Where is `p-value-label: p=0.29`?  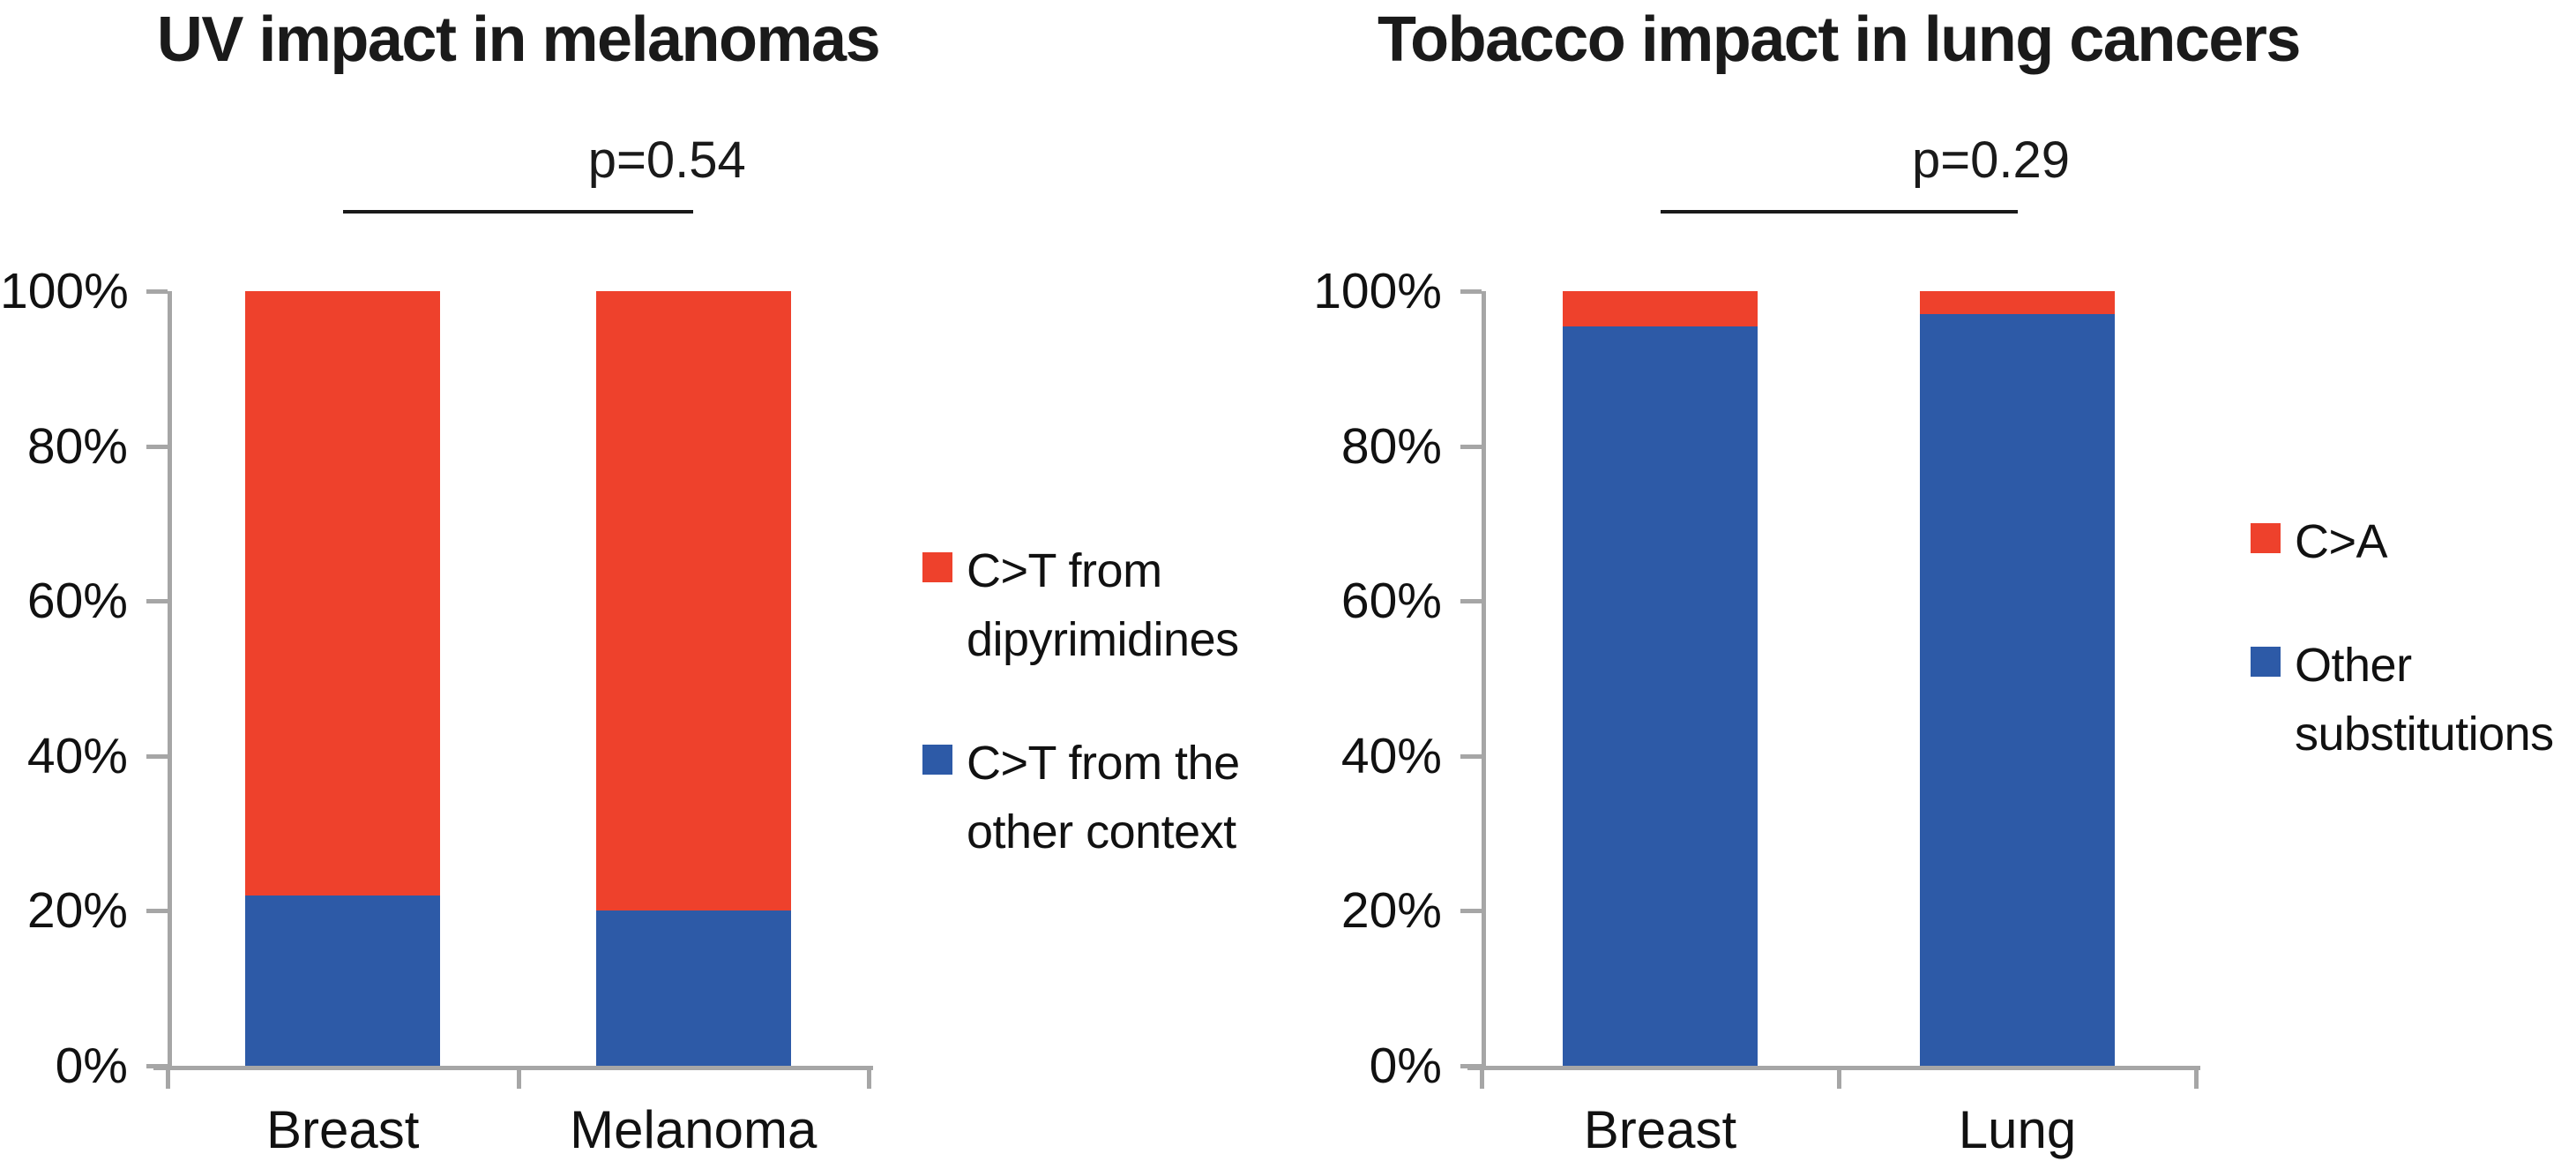
p-value-label: p=0.29 is located at coordinates (1991, 160).